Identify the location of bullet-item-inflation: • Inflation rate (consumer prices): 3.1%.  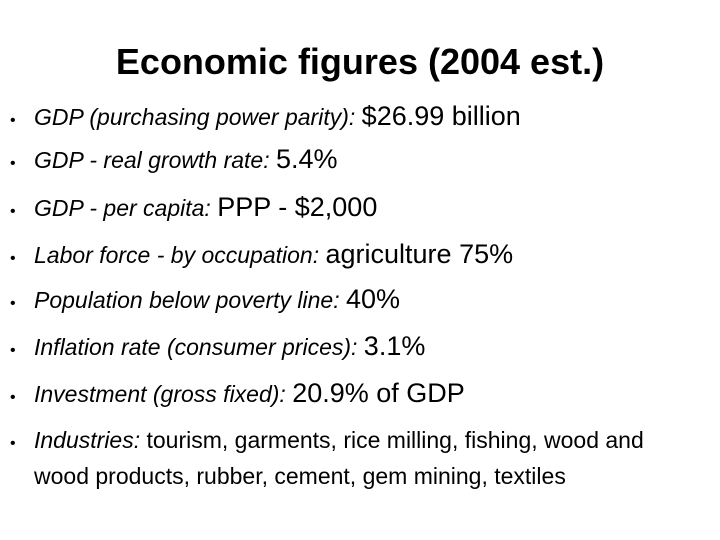
(350, 346).